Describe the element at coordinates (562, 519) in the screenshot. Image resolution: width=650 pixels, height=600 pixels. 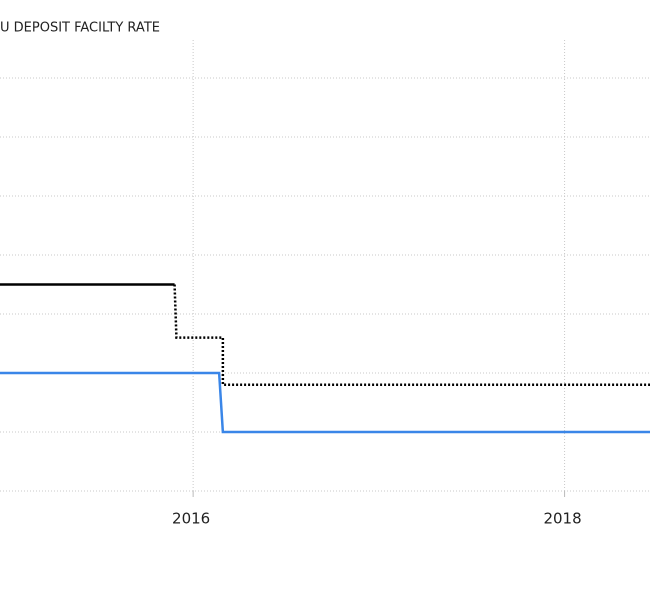
I see `x-tick-label: 2018` at that location.